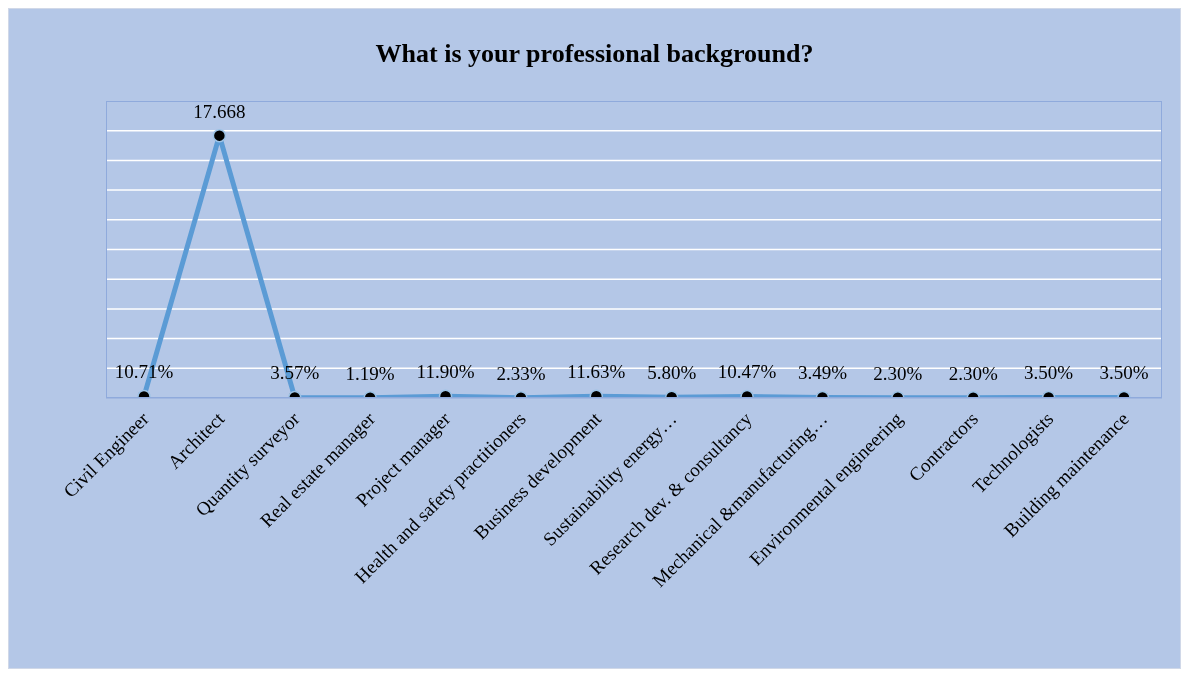 The width and height of the screenshot is (1187, 675). Describe the element at coordinates (672, 373) in the screenshot. I see `data-label: 5.80%` at that location.